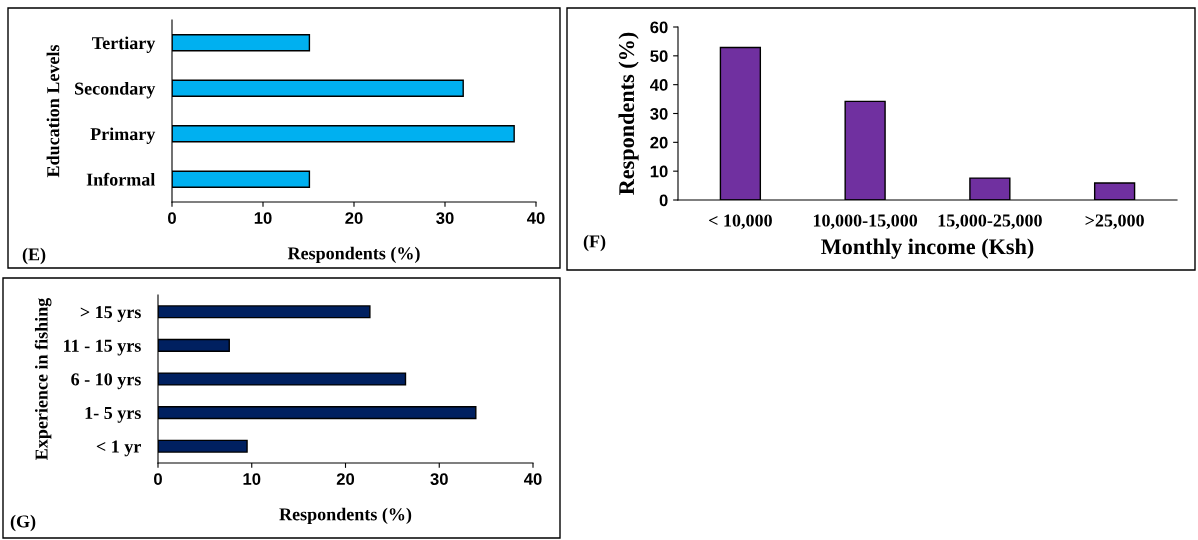  What do you see at coordinates (659, 113) in the screenshot?
I see `y-tick-label: 30` at bounding box center [659, 113].